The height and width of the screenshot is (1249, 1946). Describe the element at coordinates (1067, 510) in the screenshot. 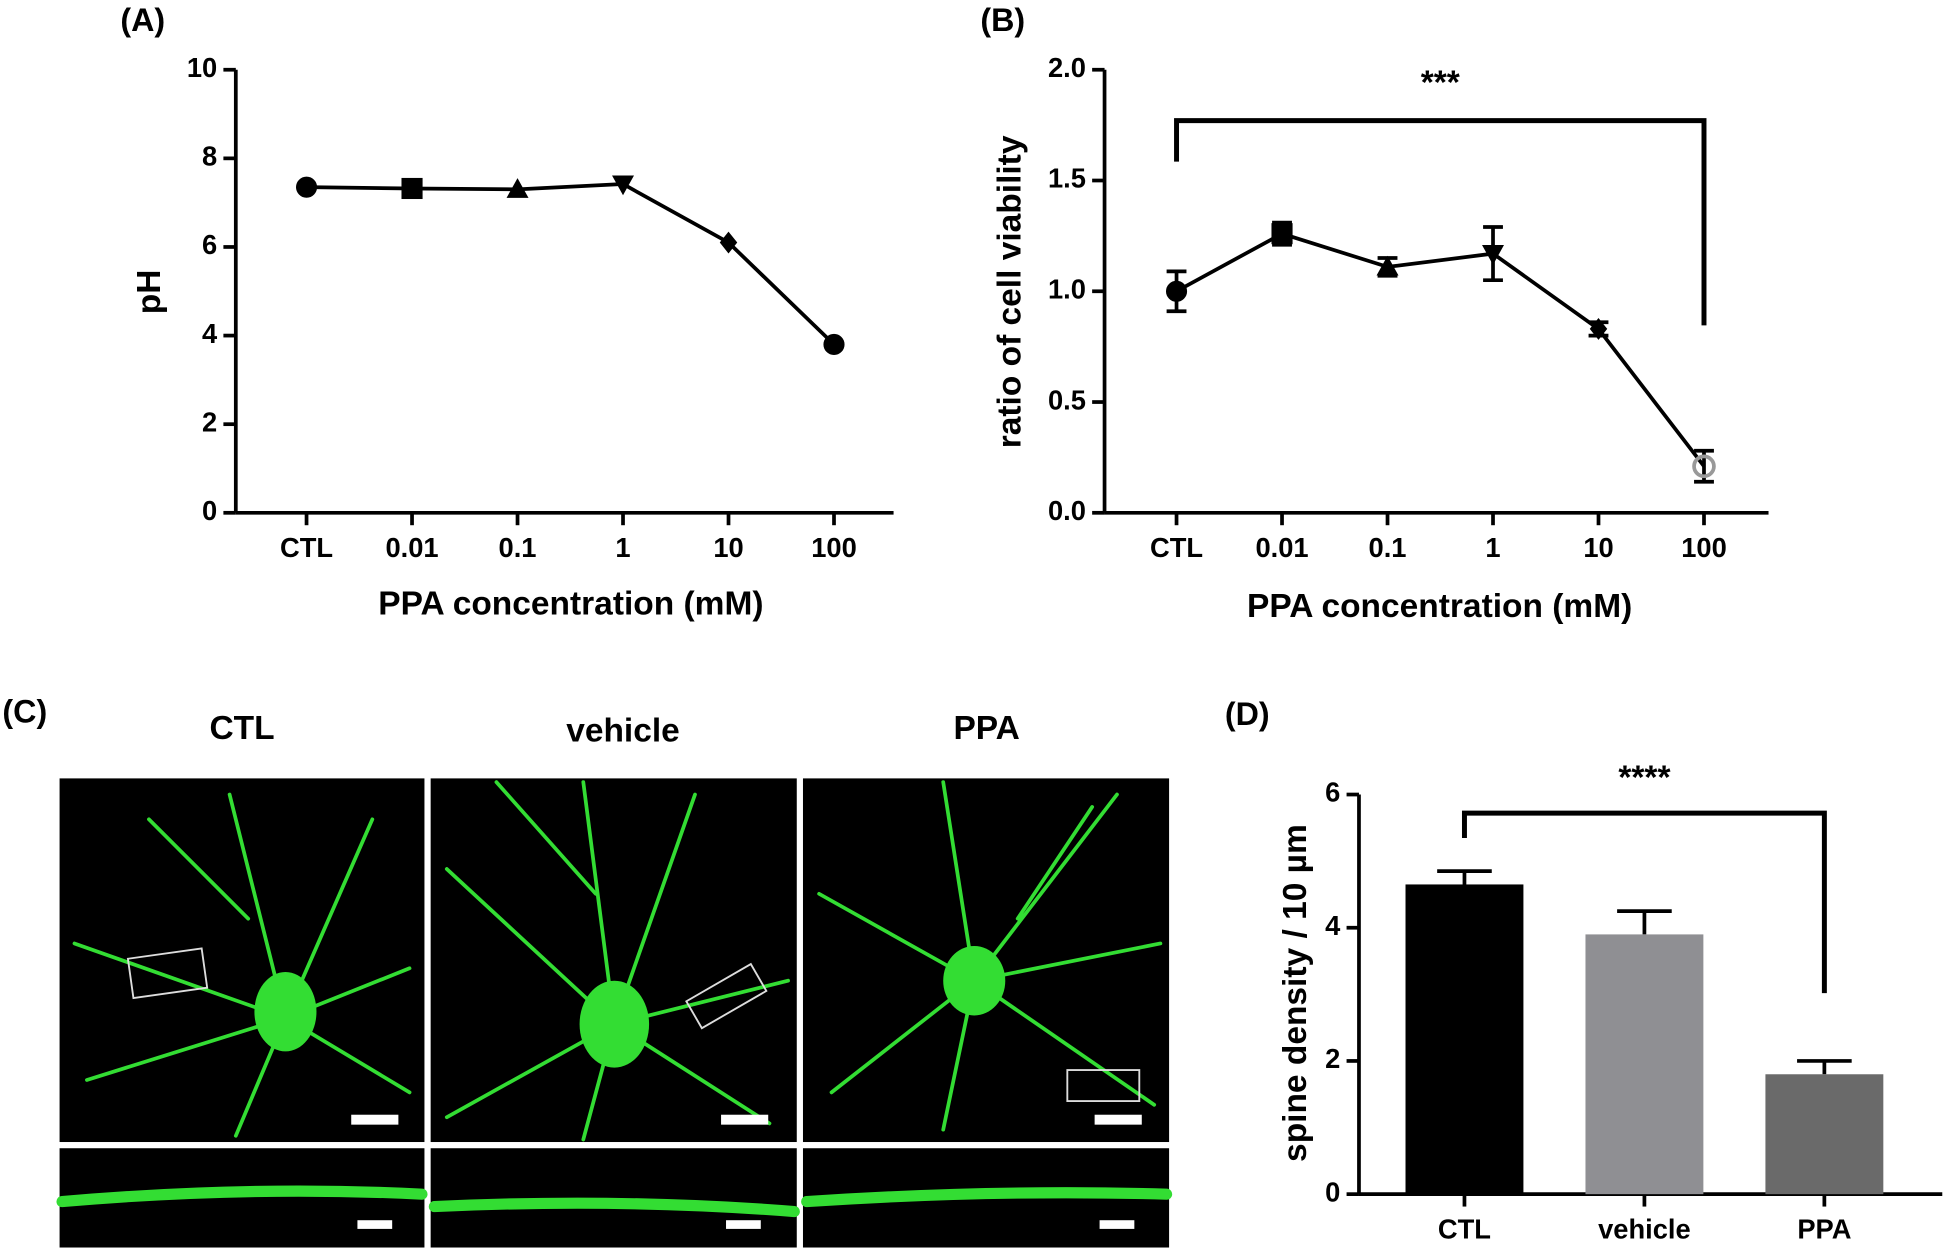

I see `y-tick-label: 0.0` at that location.